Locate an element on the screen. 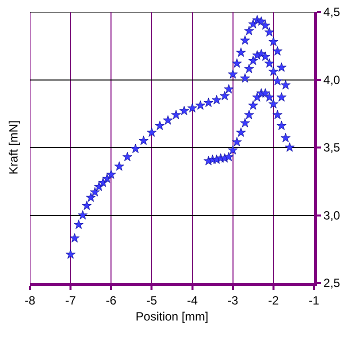 This screenshot has height=341, width=348. y-tick-label: 3,0 is located at coordinates (331, 215).